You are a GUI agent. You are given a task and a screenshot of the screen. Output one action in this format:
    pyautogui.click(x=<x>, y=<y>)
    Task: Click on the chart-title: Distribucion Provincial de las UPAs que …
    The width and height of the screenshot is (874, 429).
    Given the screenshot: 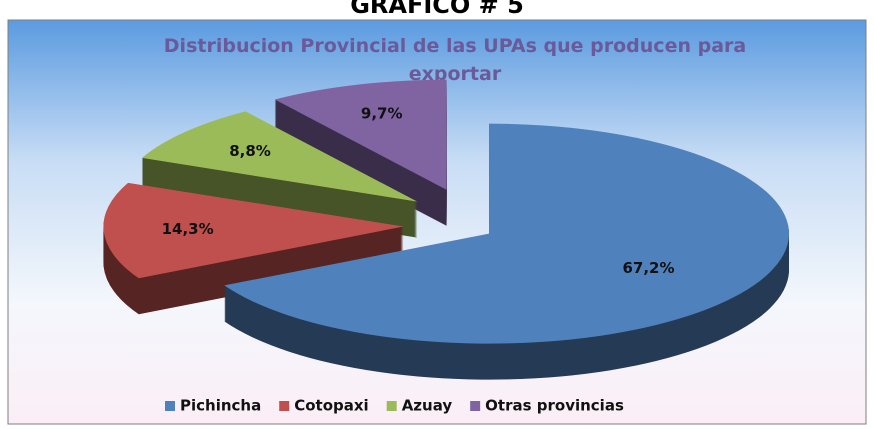 What is the action you would take?
    pyautogui.click(x=455, y=60)
    